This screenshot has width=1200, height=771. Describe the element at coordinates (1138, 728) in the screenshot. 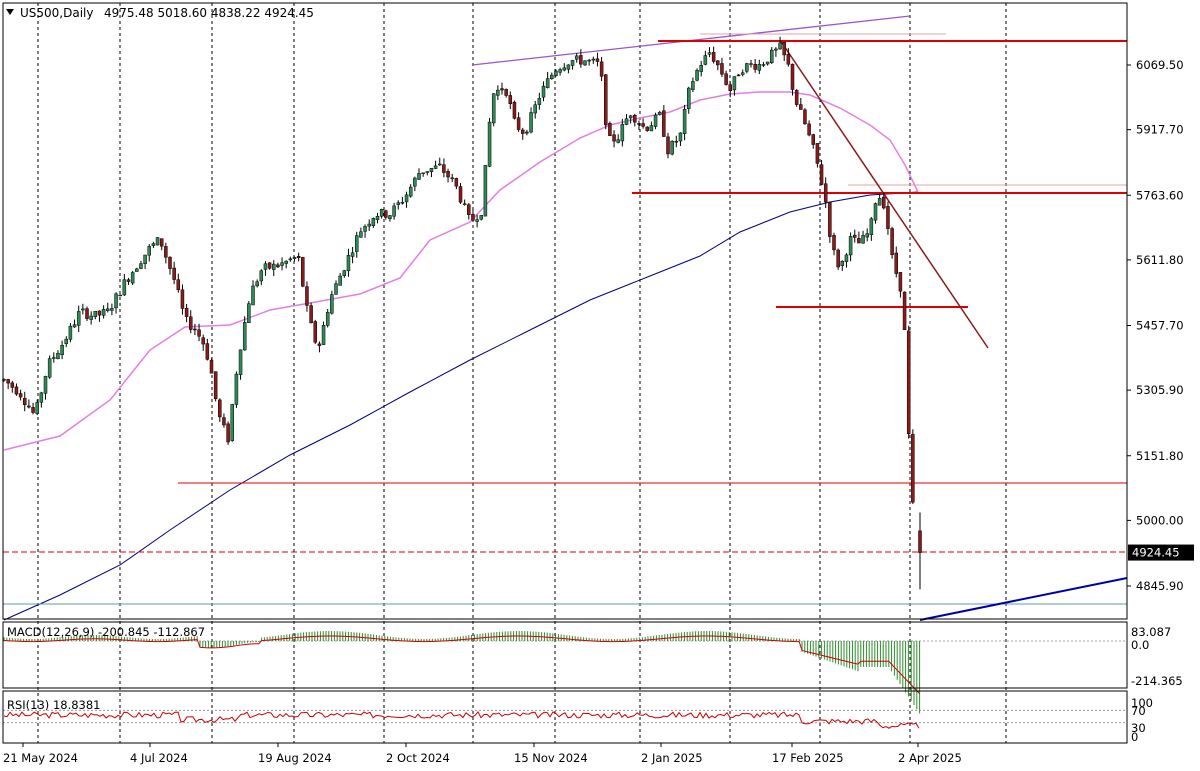

I see `rsi-tick-label: 30` at that location.